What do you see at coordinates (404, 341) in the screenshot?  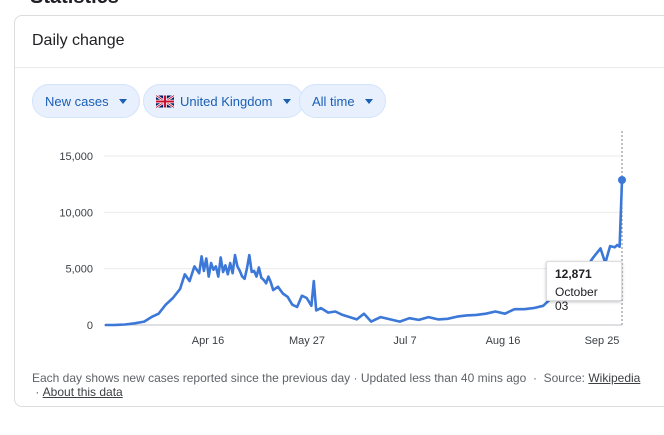 I see `x-tick-label: Jul 7` at bounding box center [404, 341].